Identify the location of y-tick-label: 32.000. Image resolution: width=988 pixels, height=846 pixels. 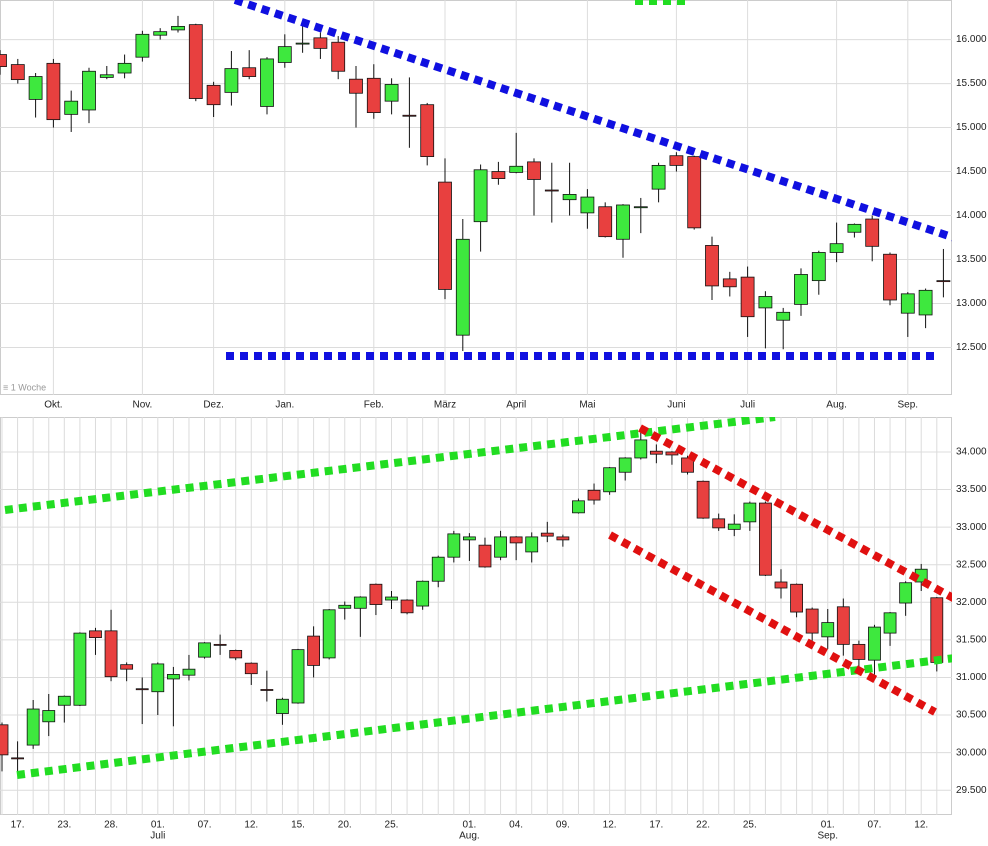
(971, 602).